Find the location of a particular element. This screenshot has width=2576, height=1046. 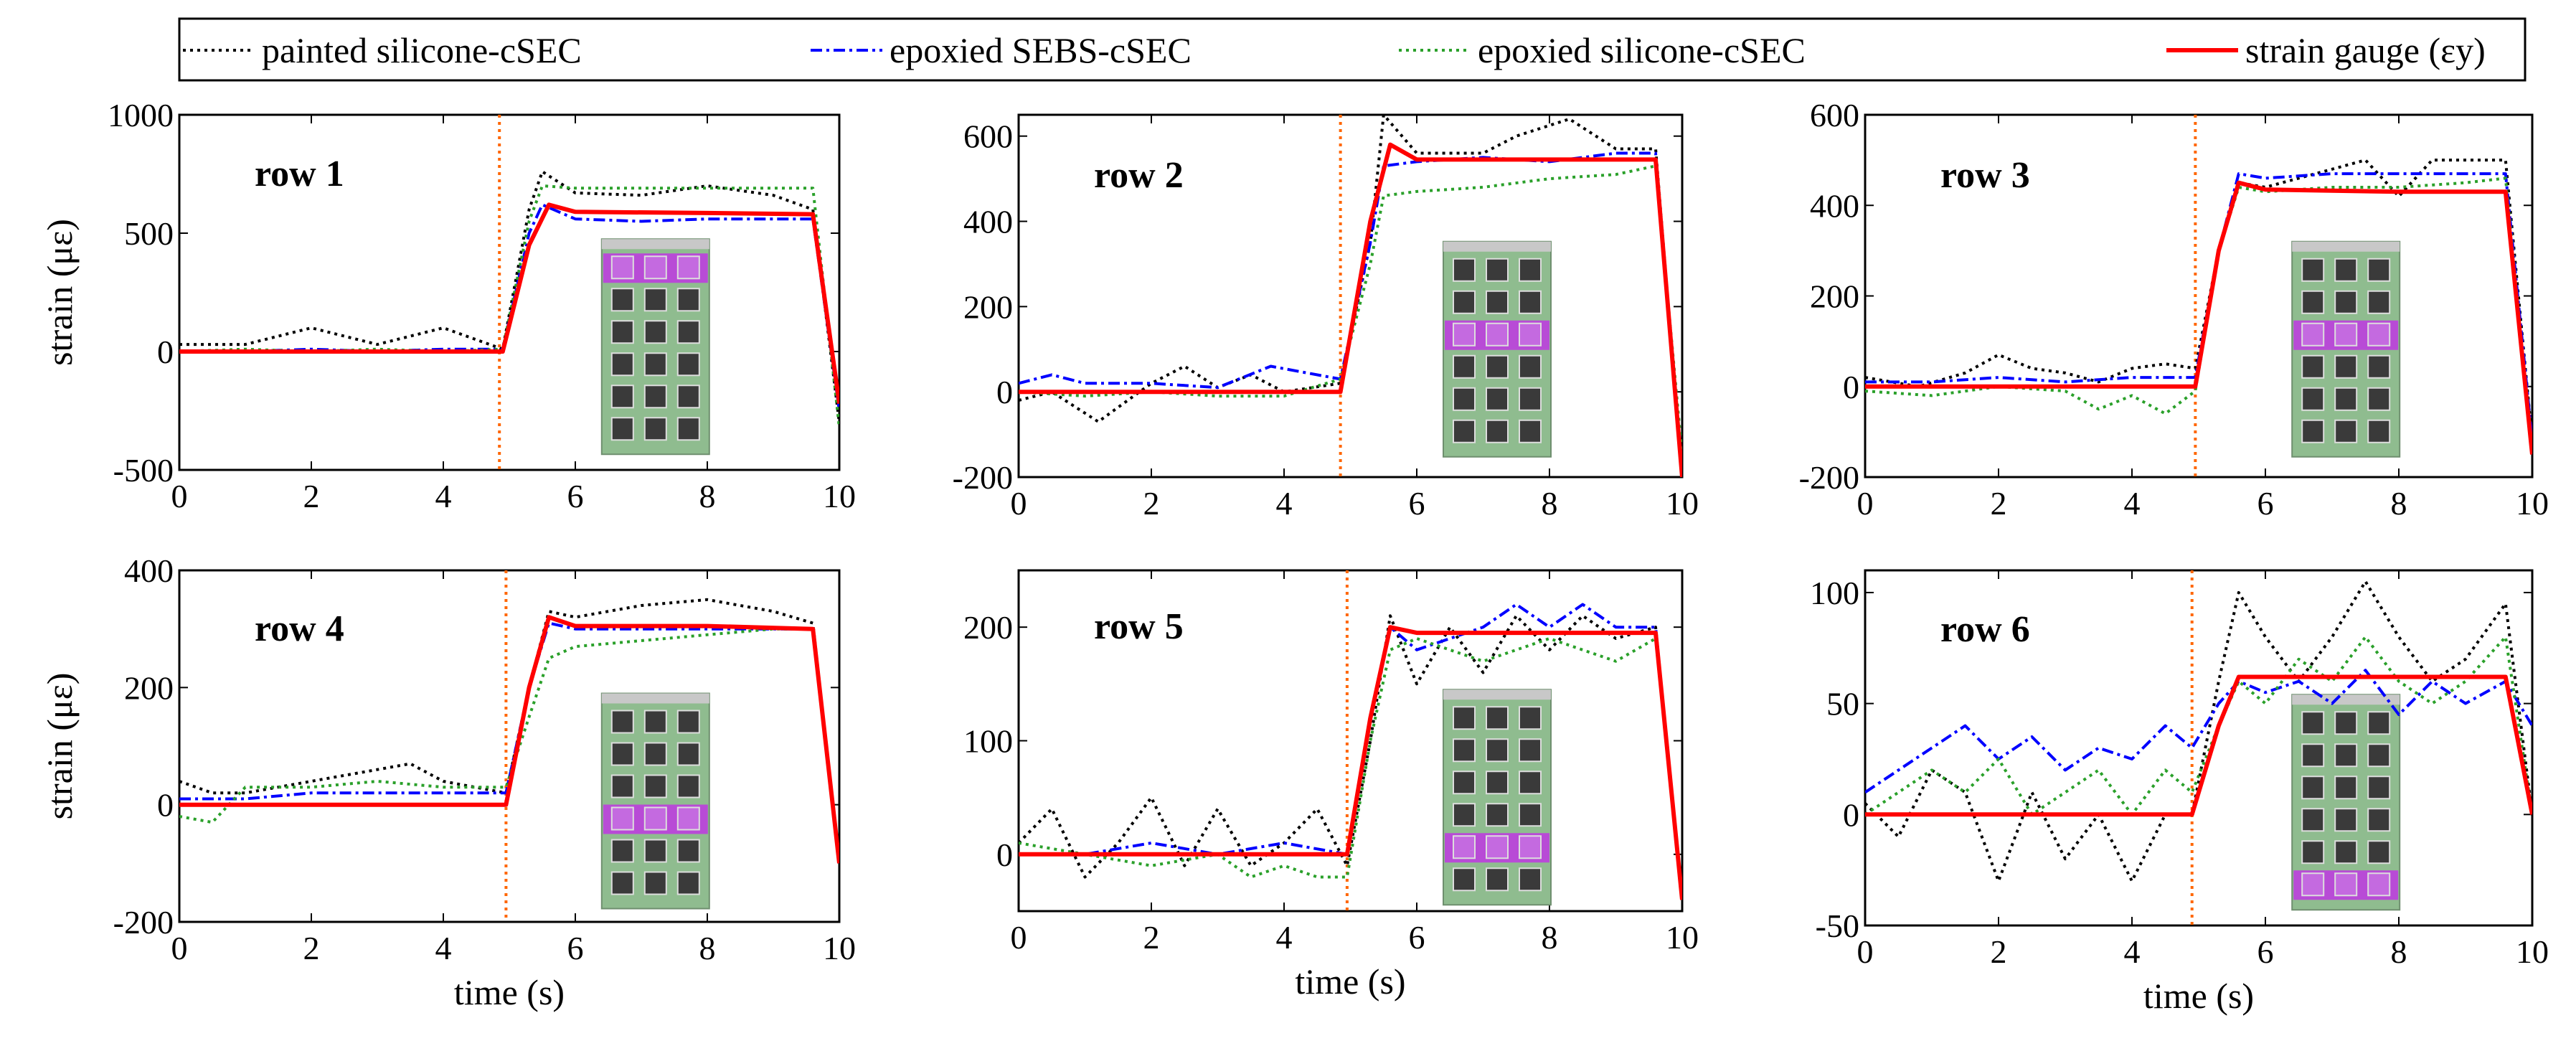

legend-label: painted silicone-cSEC is located at coordinates (422, 50).